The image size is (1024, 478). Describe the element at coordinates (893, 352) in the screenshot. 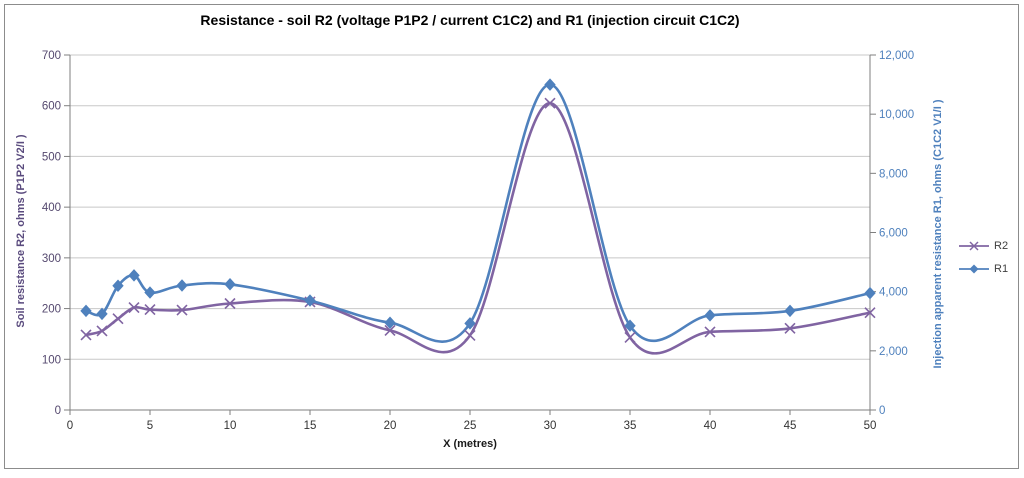

I see `right-axis-tick-label: 2,000` at that location.